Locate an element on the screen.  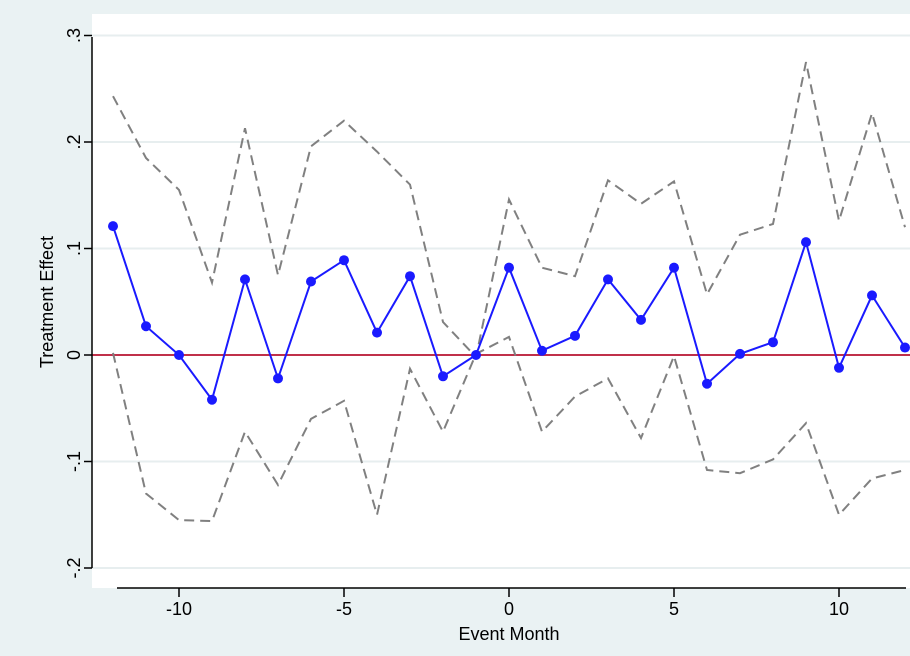
x-tick-label: 5 is located at coordinates (674, 609).